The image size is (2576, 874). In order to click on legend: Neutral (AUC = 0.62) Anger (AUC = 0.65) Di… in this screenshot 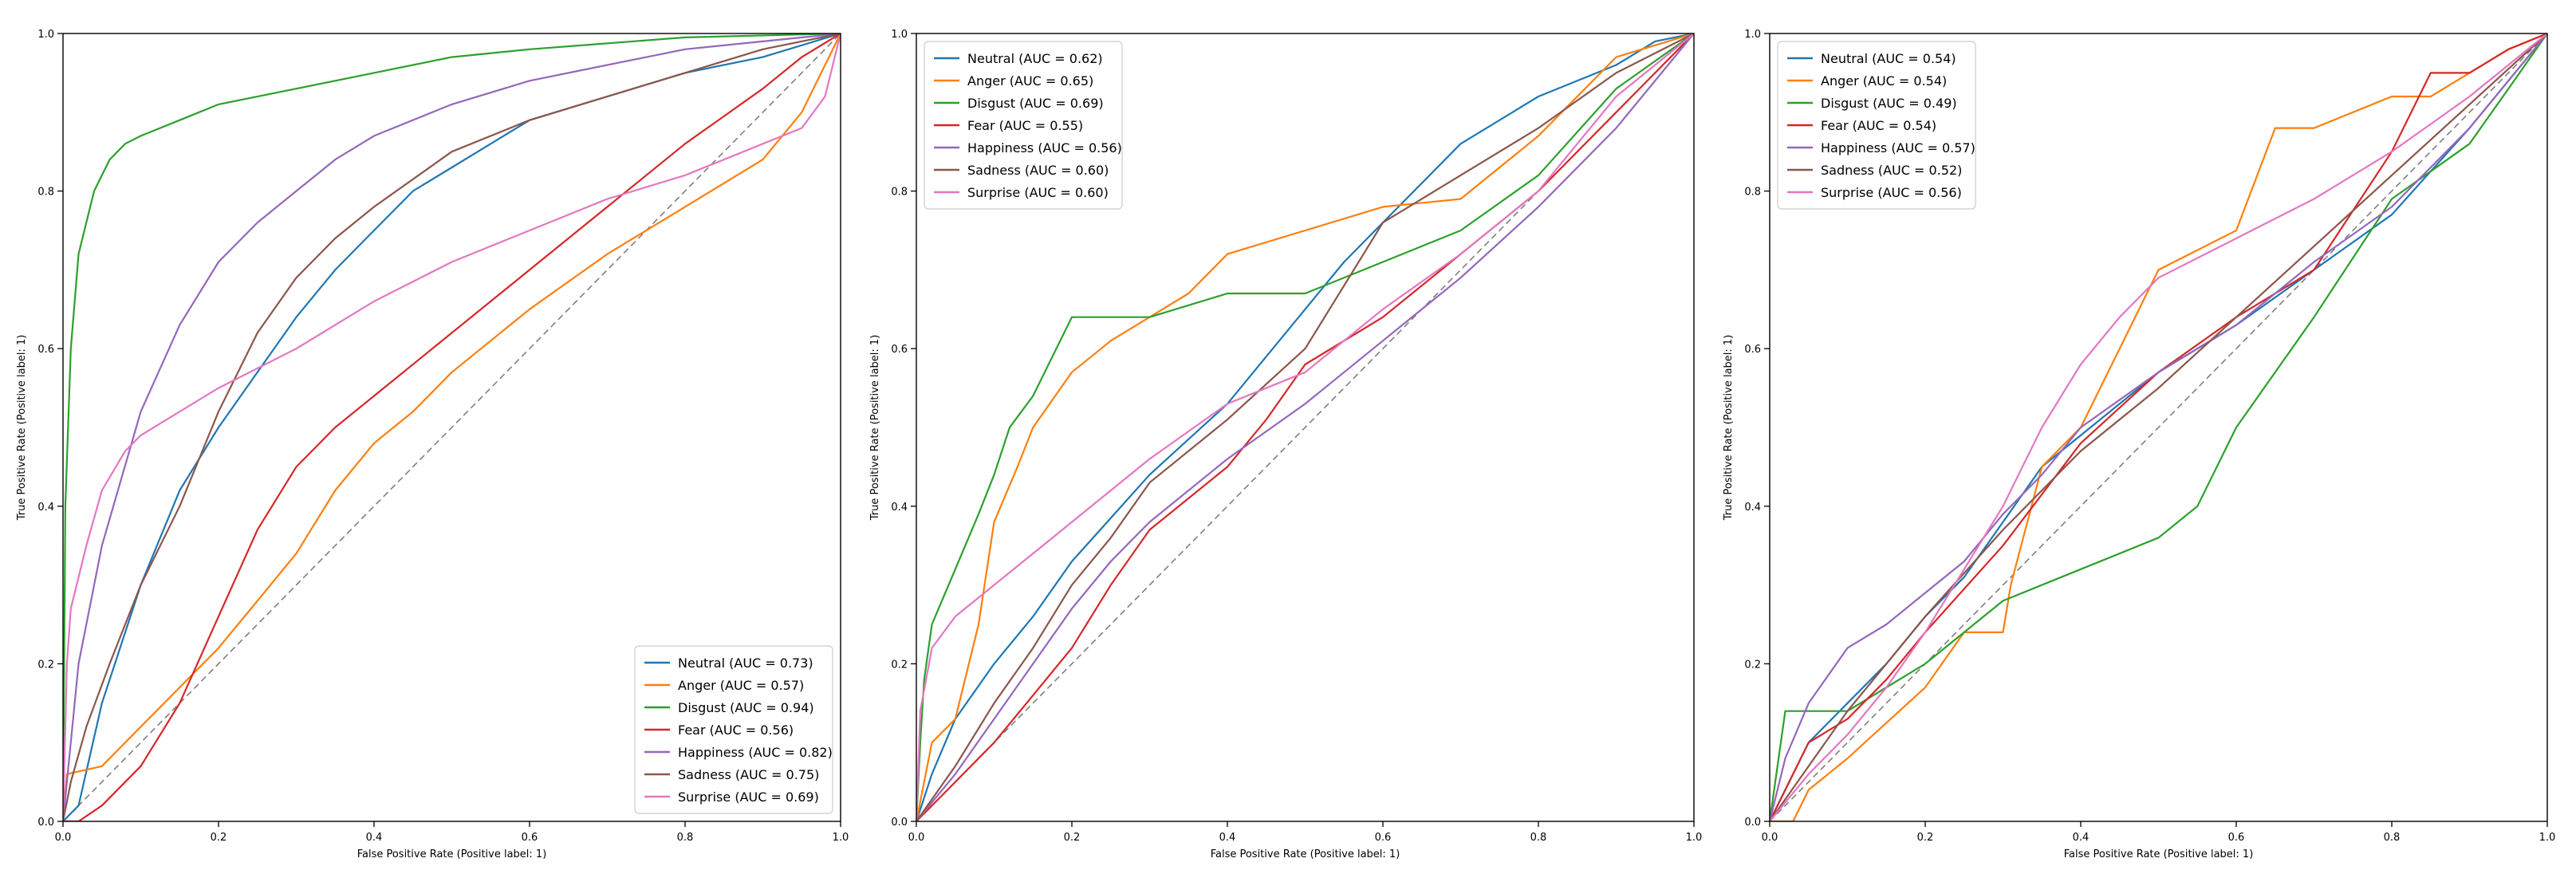, I will do `click(1023, 125)`.